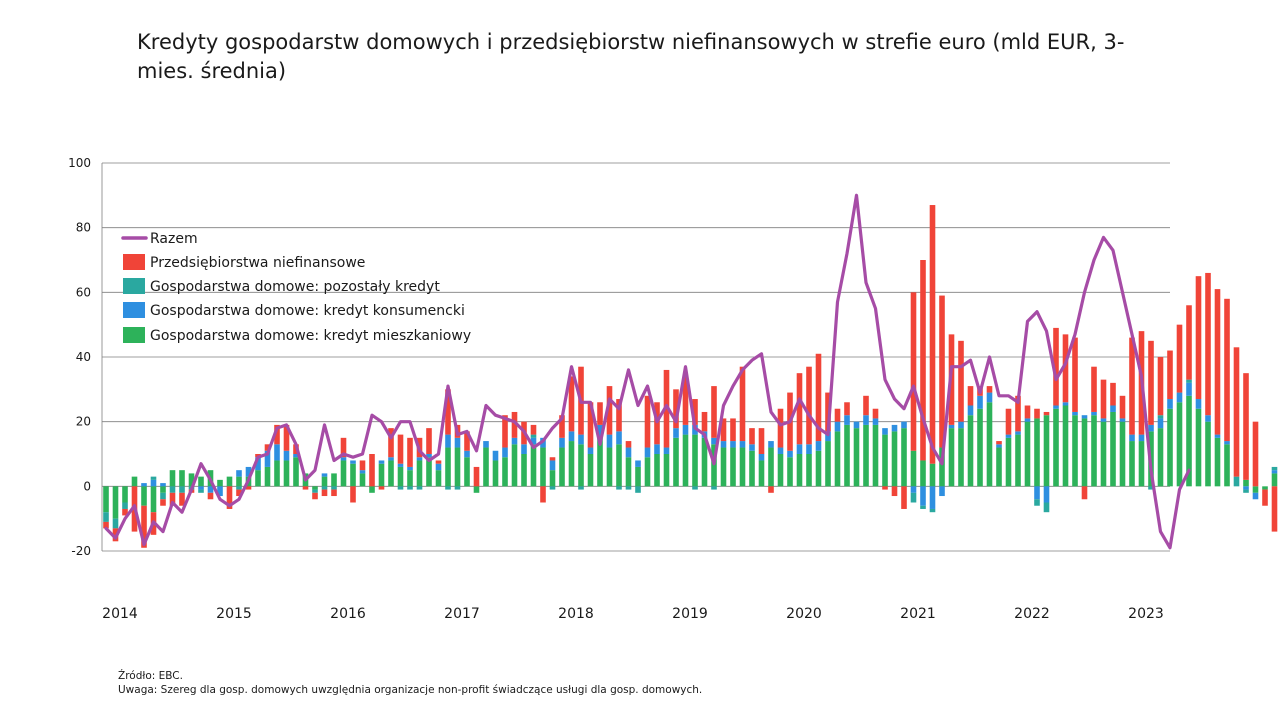 This screenshot has height=720, width=1281. What do you see at coordinates (1032, 614) in the screenshot?
I see `x-tick-label: 2022` at bounding box center [1032, 614].